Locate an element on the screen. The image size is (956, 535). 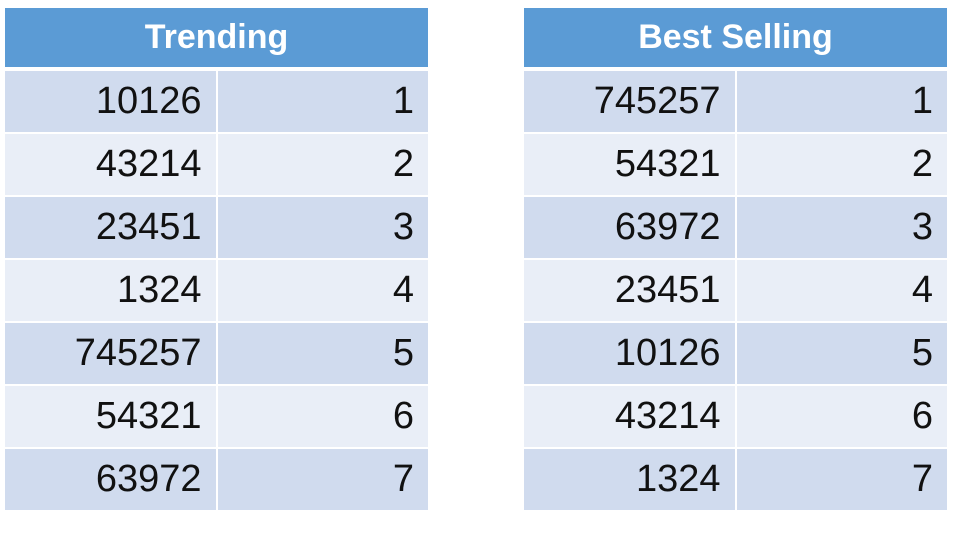
table-row: 63972 3 is located at coordinates (735, 227).